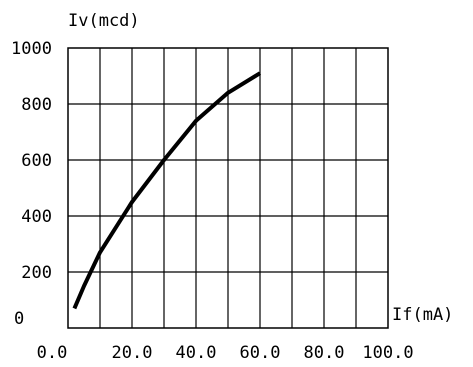 Image resolution: width=473 pixels, height=367 pixels. What do you see at coordinates (36, 105) in the screenshot?
I see `y-tick-label: 800` at bounding box center [36, 105].